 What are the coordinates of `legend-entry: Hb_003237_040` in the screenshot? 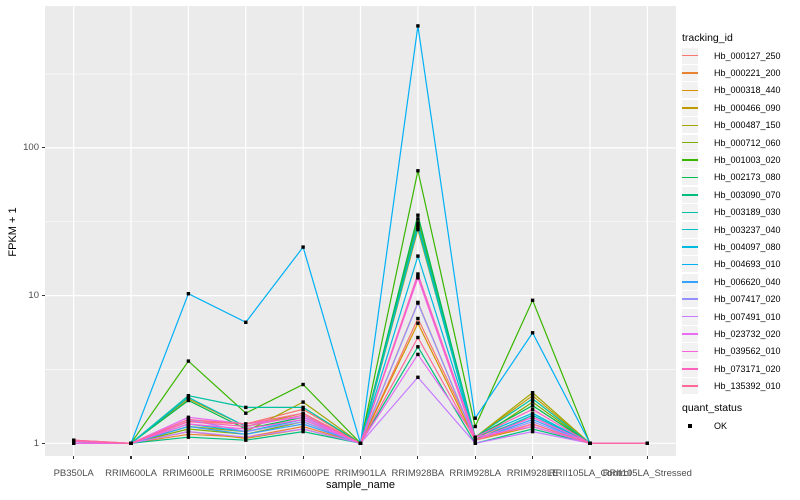 It's located at (741, 229).